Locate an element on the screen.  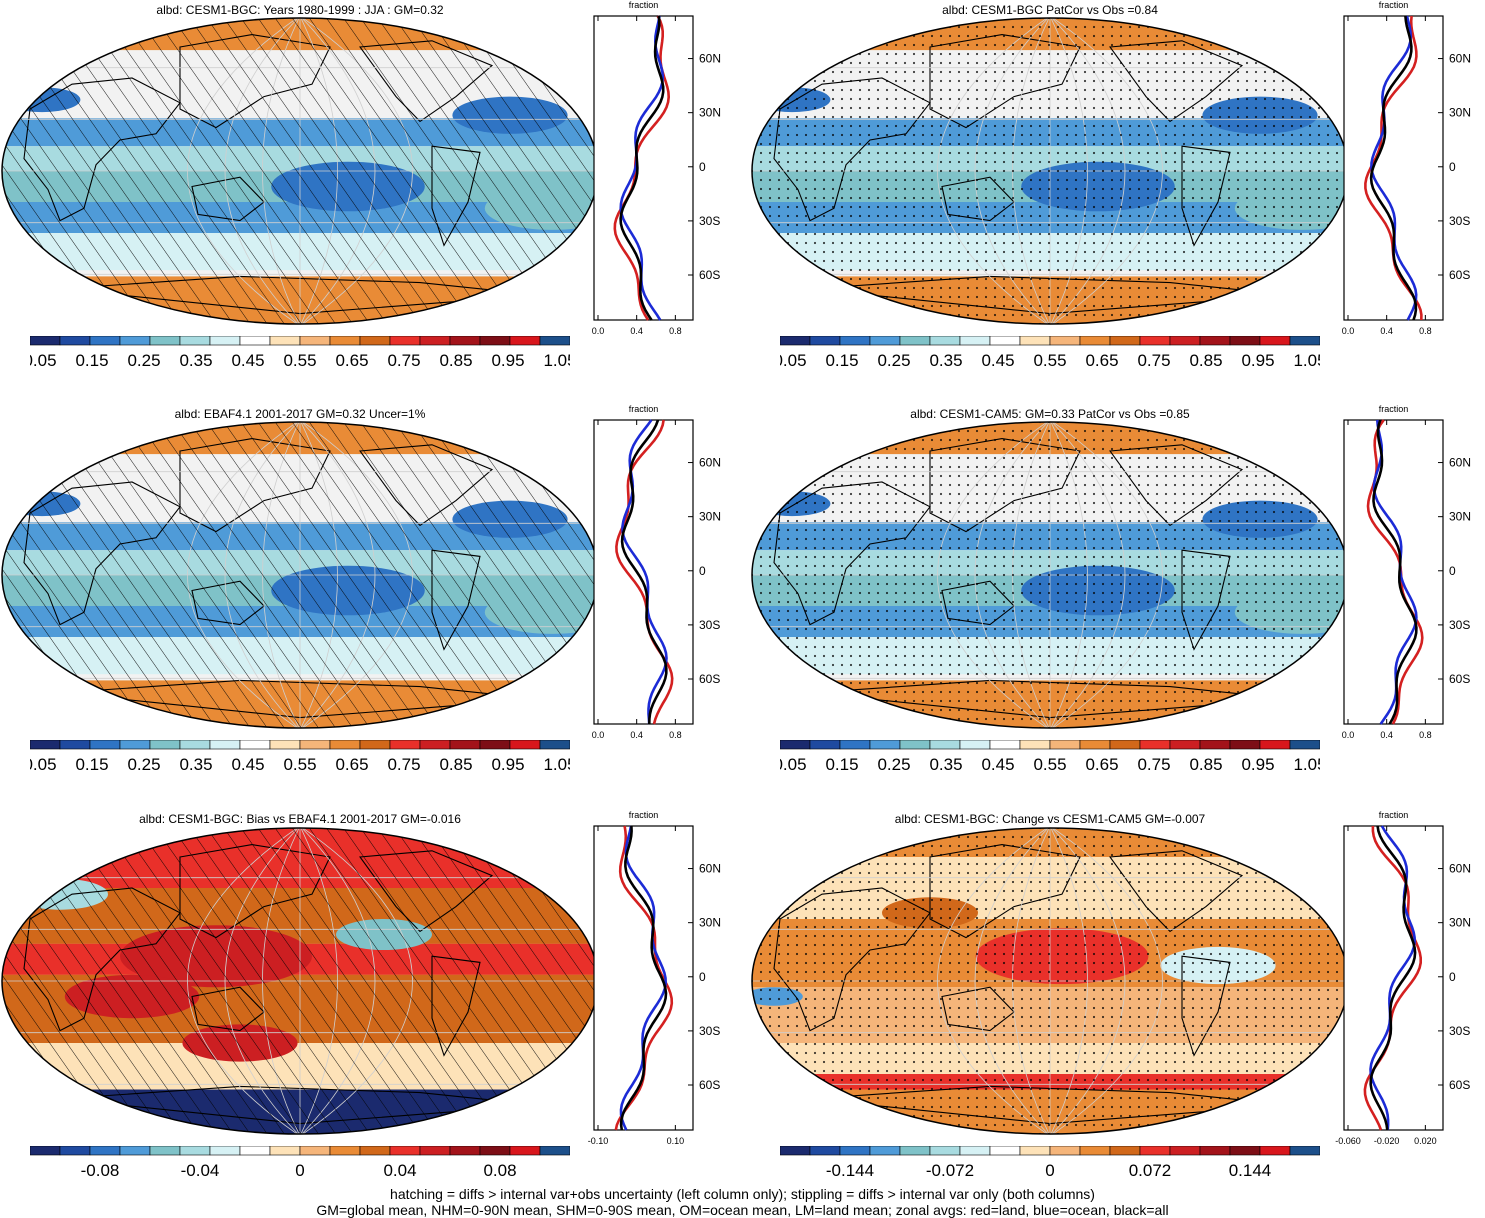
colorbar-label: 1.05 is located at coordinates (1306, 764).